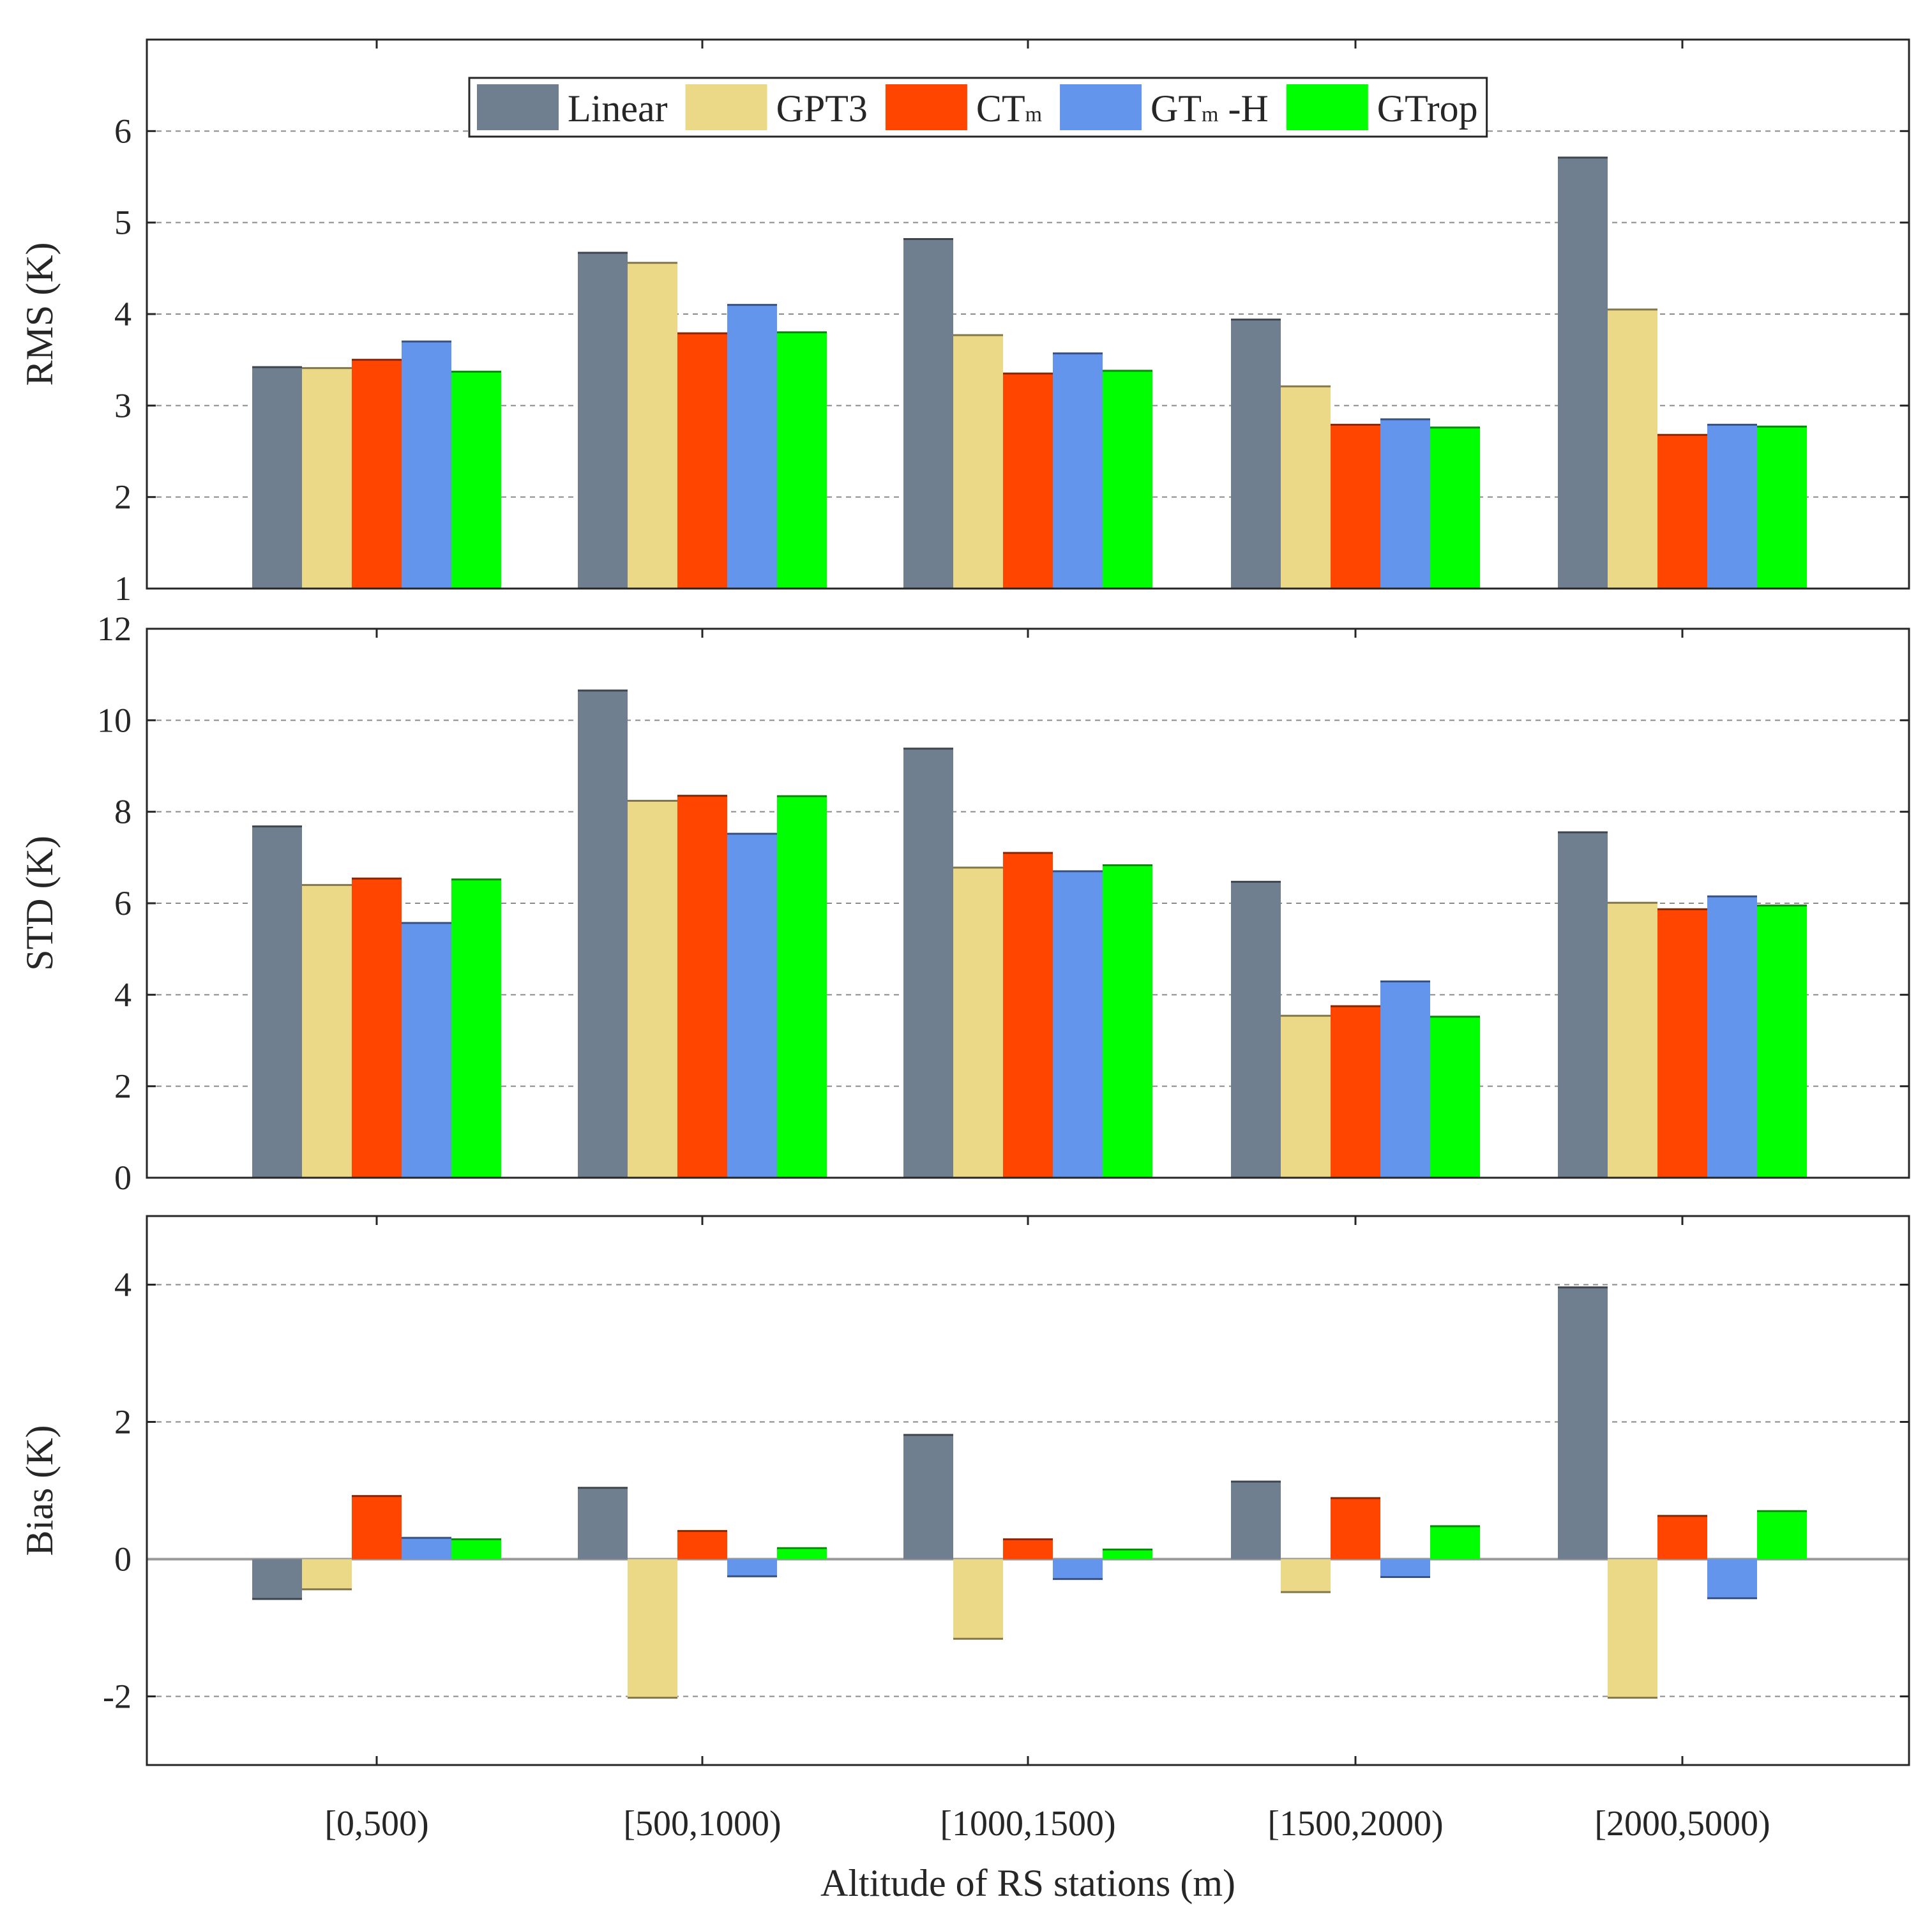 The image size is (1932, 1908). I want to click on x-tick-label: [1500,2000), so click(1355, 1824).